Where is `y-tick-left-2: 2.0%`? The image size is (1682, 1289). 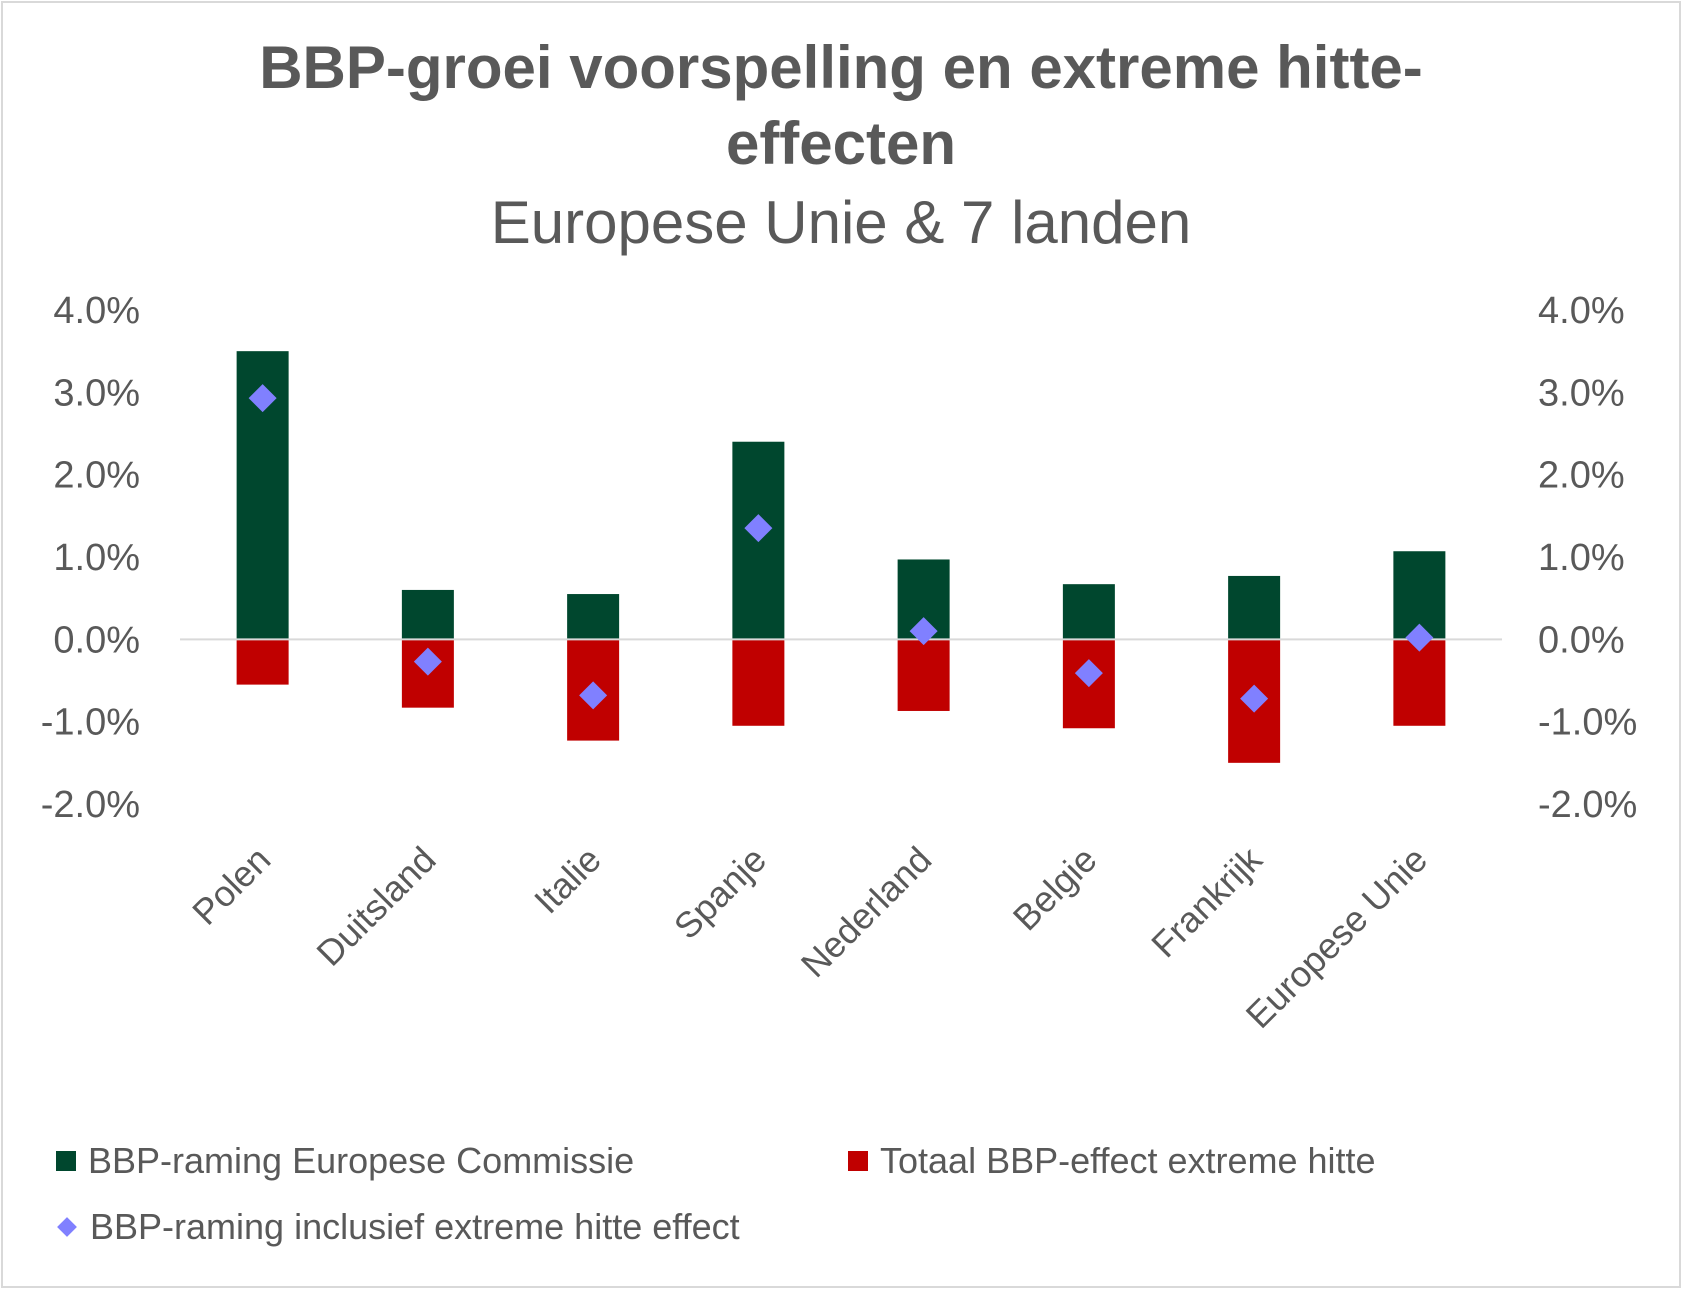 y-tick-left-2: 2.0% is located at coordinates (96, 476).